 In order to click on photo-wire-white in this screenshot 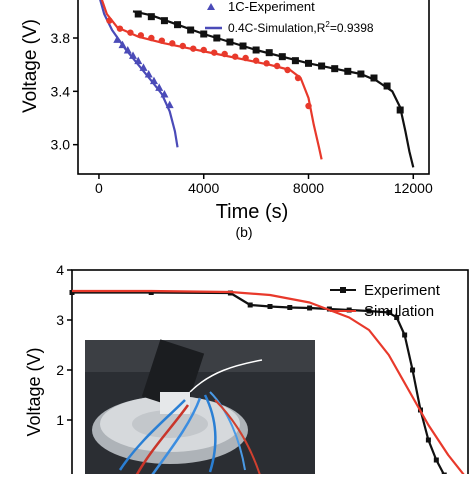, I will do `click(226, 376)`.